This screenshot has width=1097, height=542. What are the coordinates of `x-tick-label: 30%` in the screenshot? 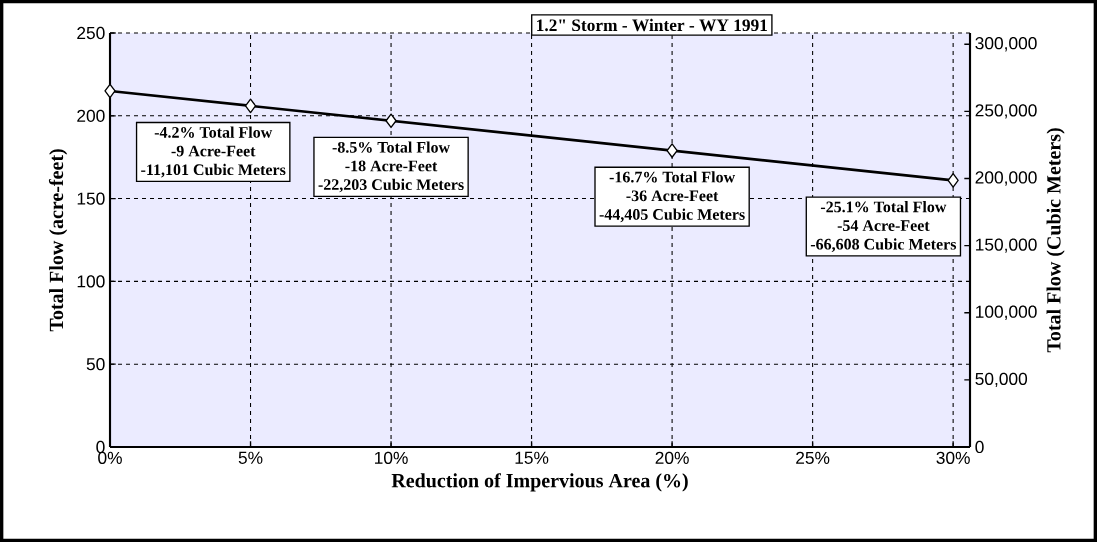 It's located at (953, 457).